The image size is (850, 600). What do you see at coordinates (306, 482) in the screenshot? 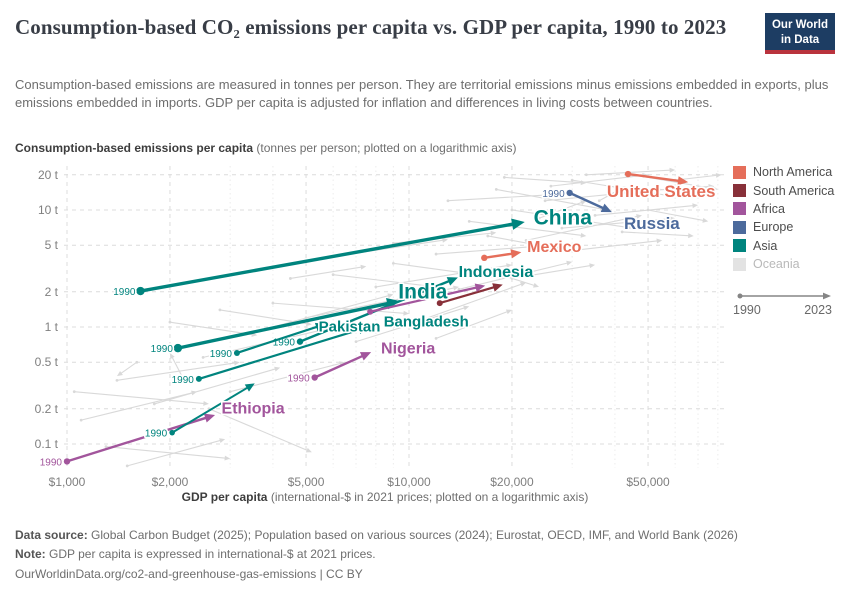
I see `svg-text: $5,000` at bounding box center [306, 482].